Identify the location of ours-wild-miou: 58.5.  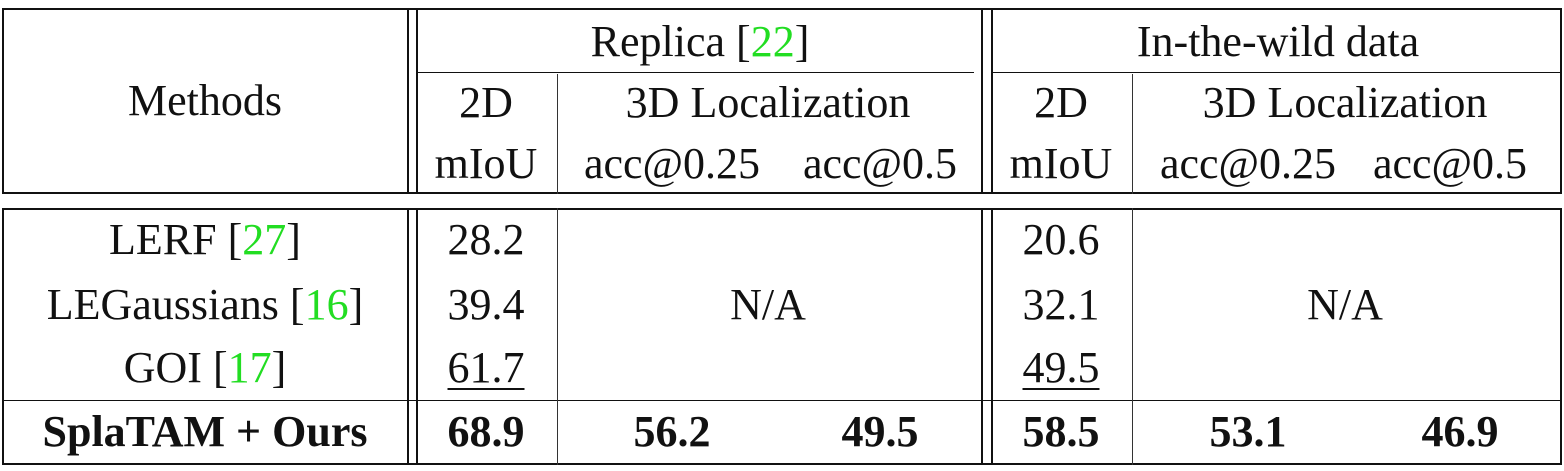
(1061, 431).